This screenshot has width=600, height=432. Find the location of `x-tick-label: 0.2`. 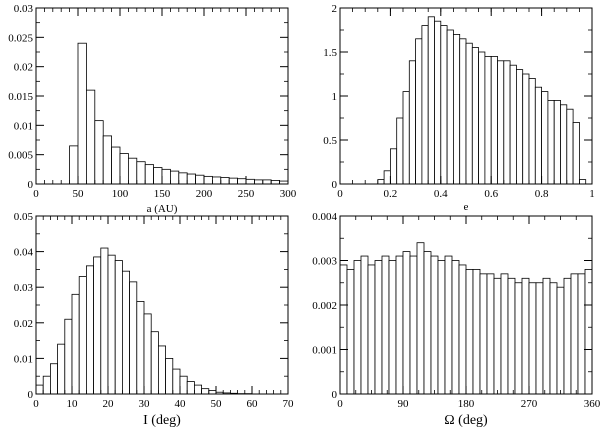

x-tick-label: 0.2 is located at coordinates (391, 194).